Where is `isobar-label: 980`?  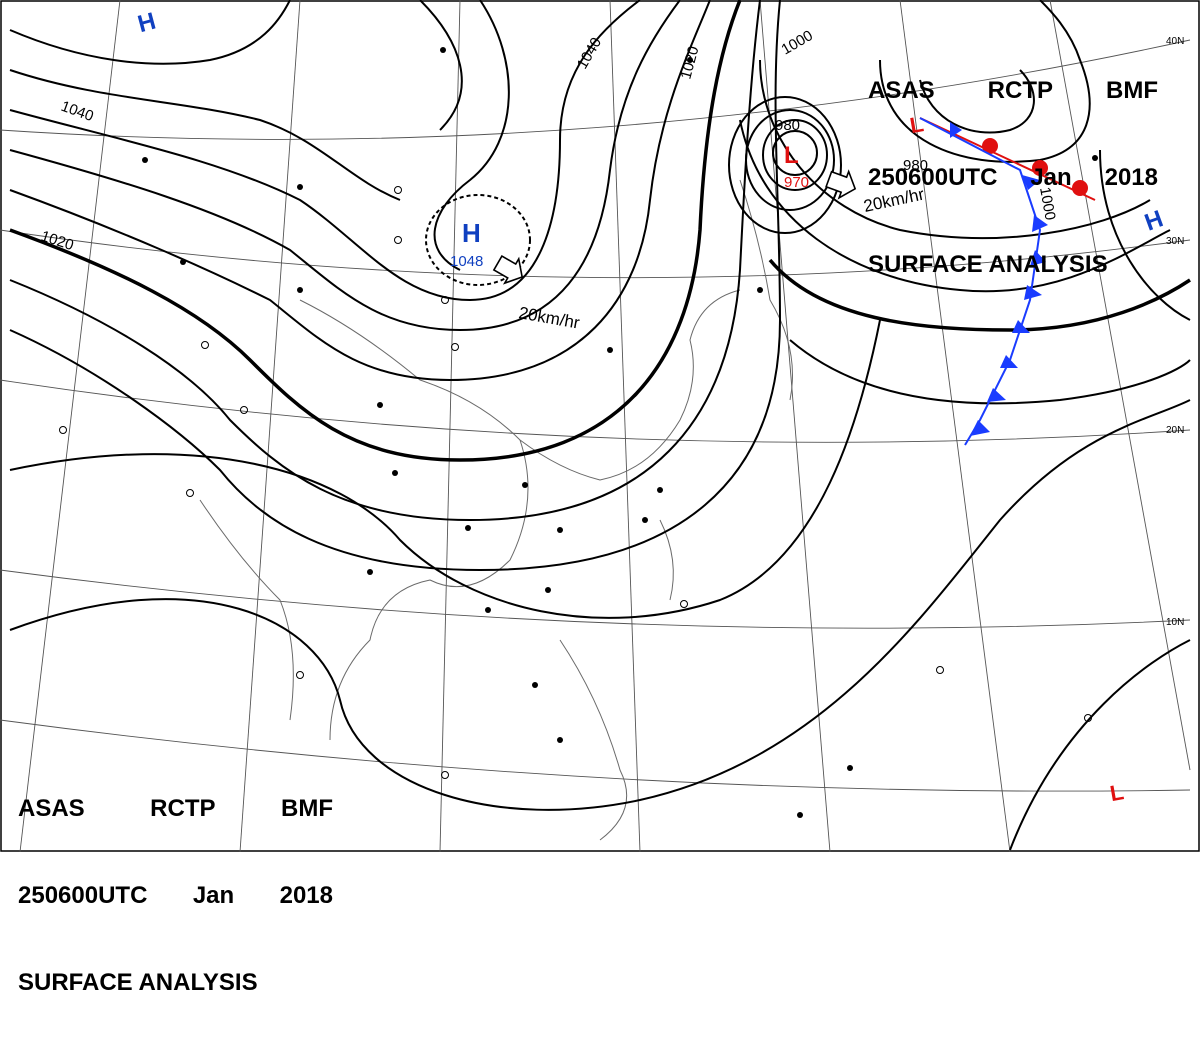
isobar-label: 980 is located at coordinates (915, 165).